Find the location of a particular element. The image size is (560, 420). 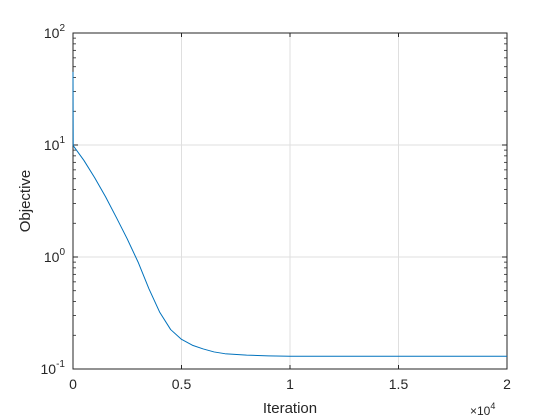

x-tick-label: 1 is located at coordinates (290, 384).